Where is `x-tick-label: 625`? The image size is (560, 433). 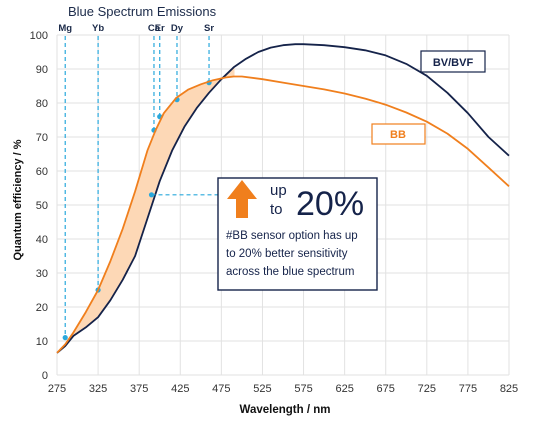
x-tick-label: 625 is located at coordinates (344, 389).